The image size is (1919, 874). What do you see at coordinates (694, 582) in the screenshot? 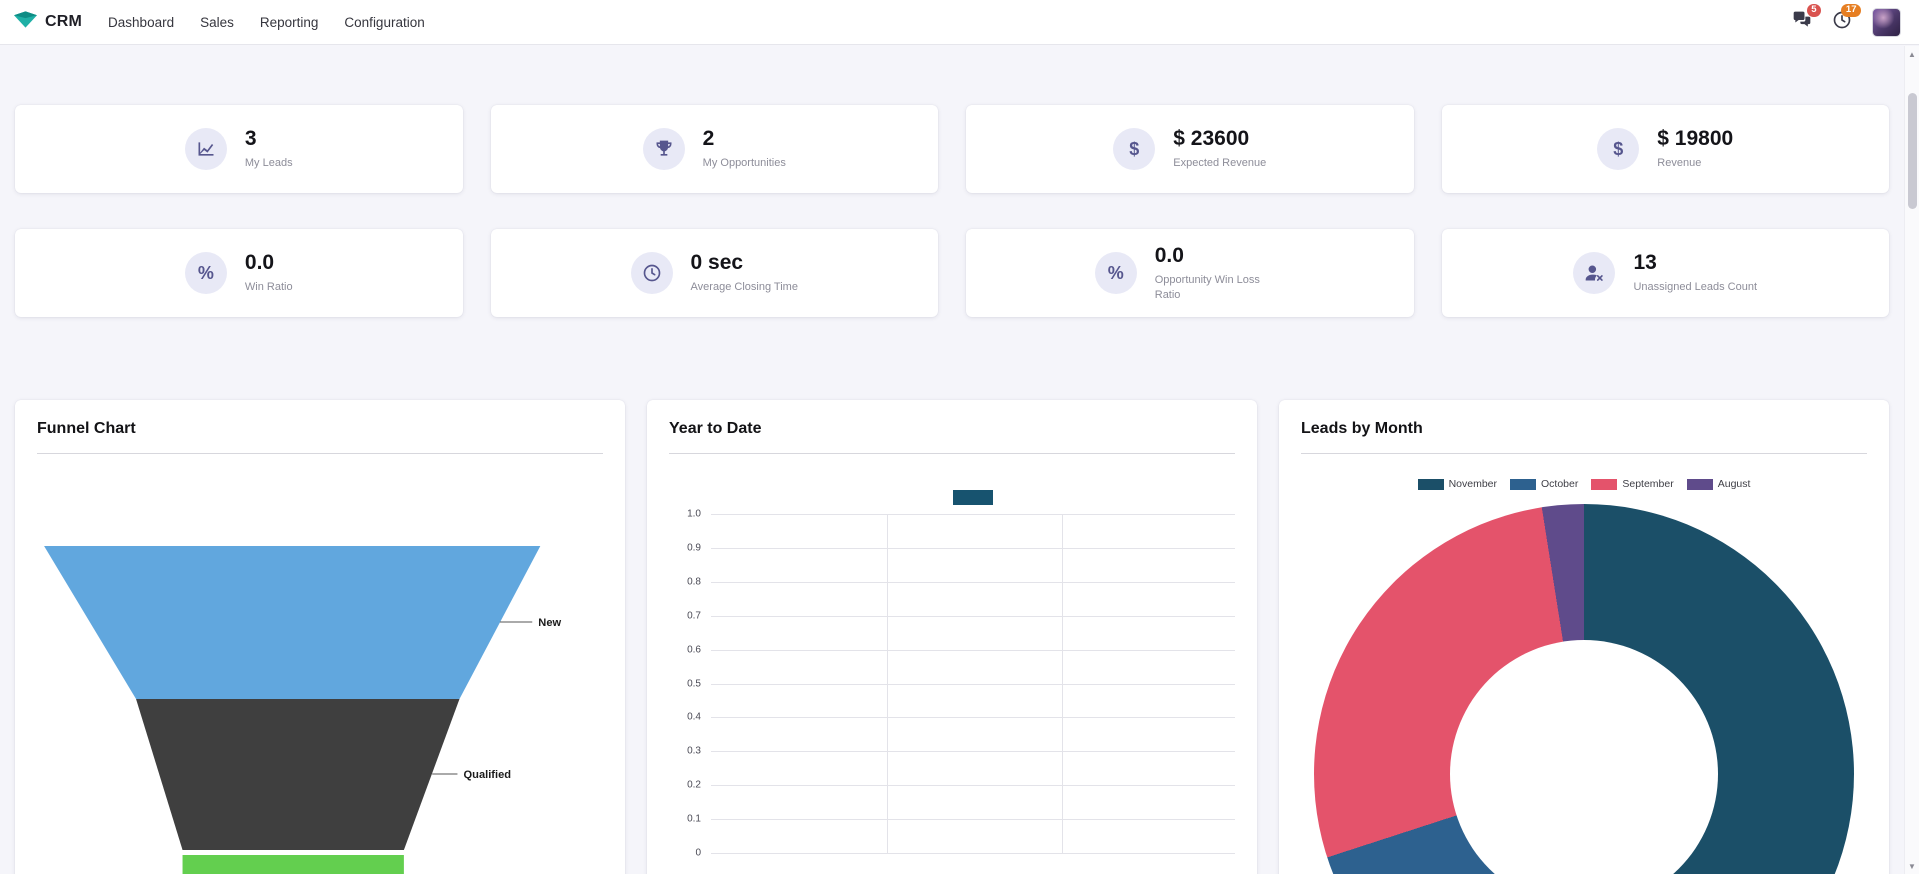
I see `ytd-tick-label: 0.8` at bounding box center [694, 582].